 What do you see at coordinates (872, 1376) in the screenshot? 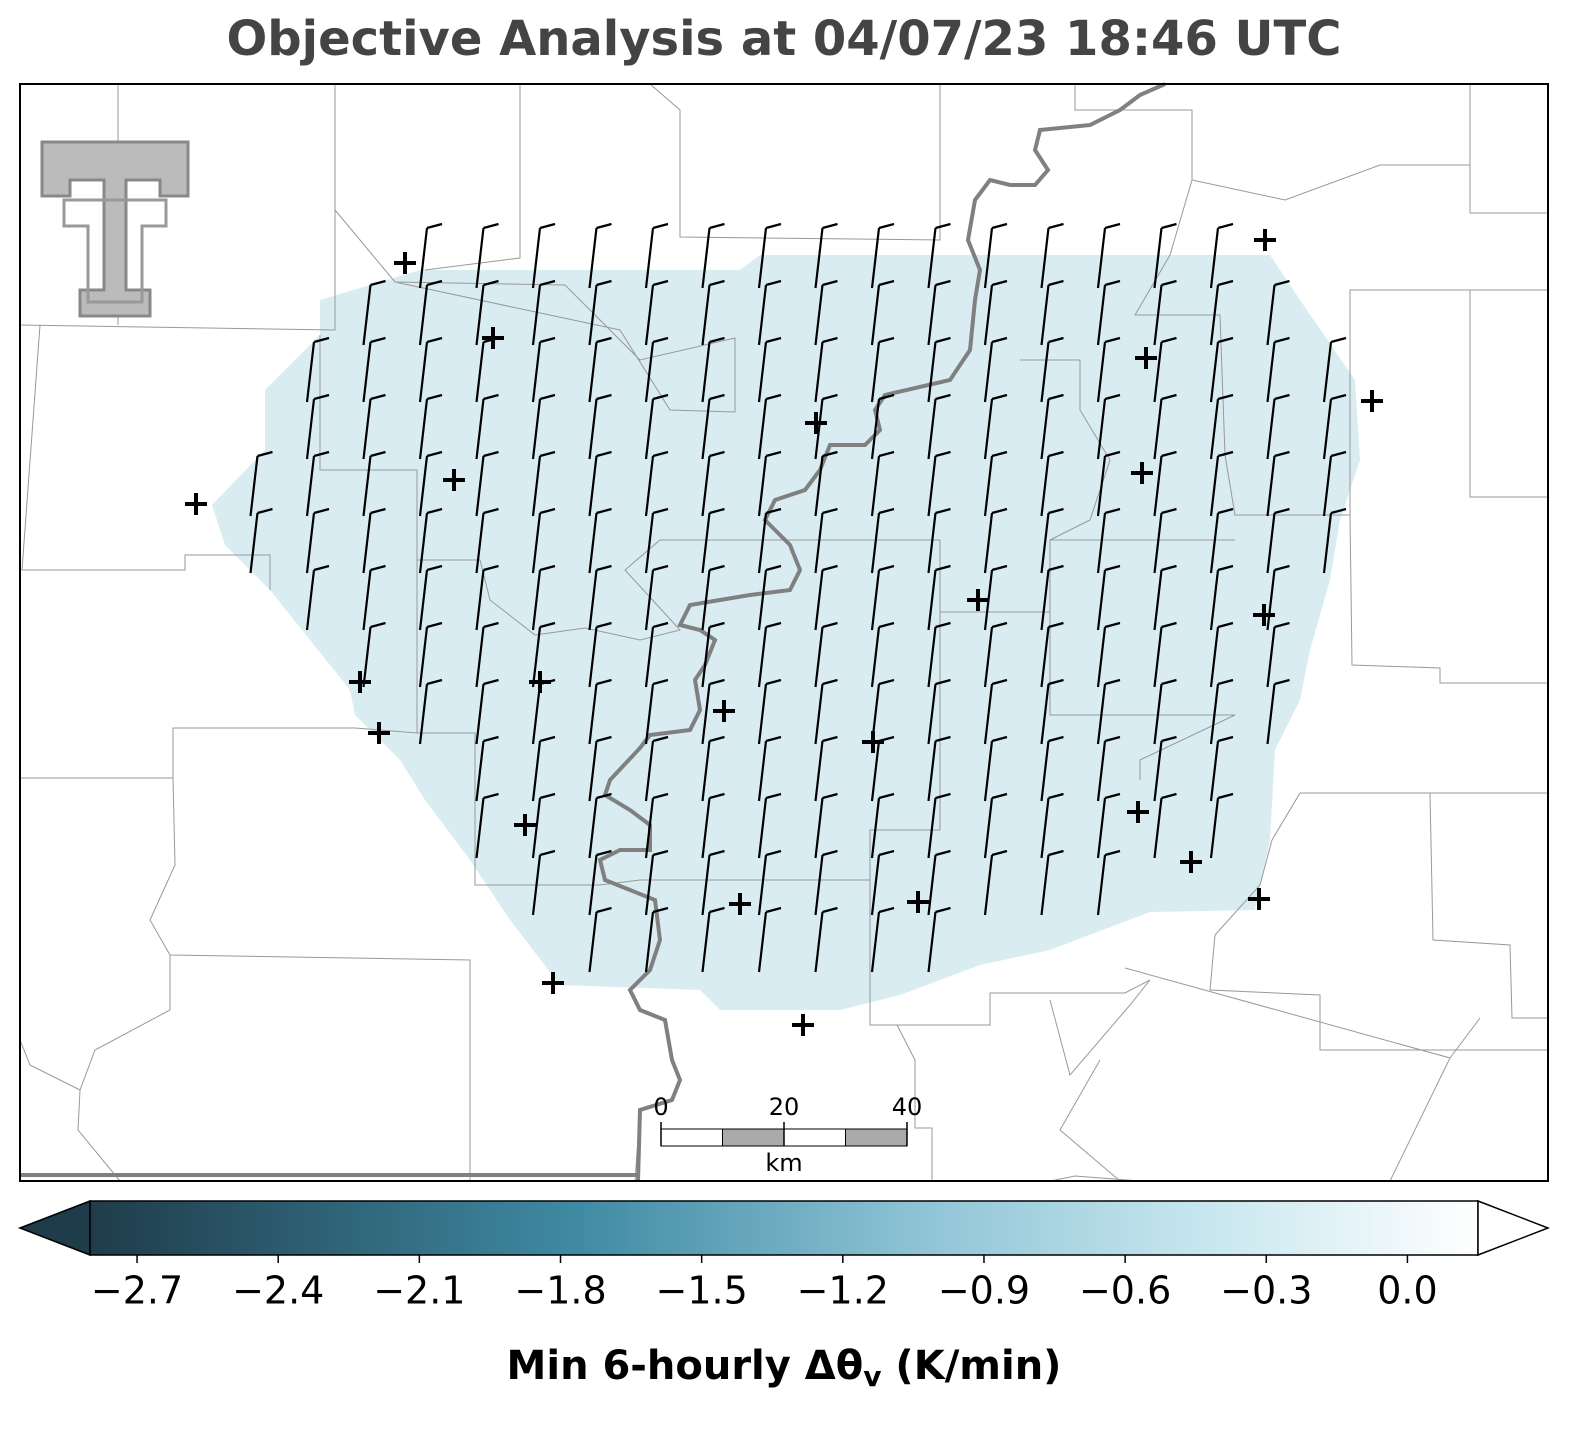
I see `label-subscript: v` at bounding box center [872, 1376].